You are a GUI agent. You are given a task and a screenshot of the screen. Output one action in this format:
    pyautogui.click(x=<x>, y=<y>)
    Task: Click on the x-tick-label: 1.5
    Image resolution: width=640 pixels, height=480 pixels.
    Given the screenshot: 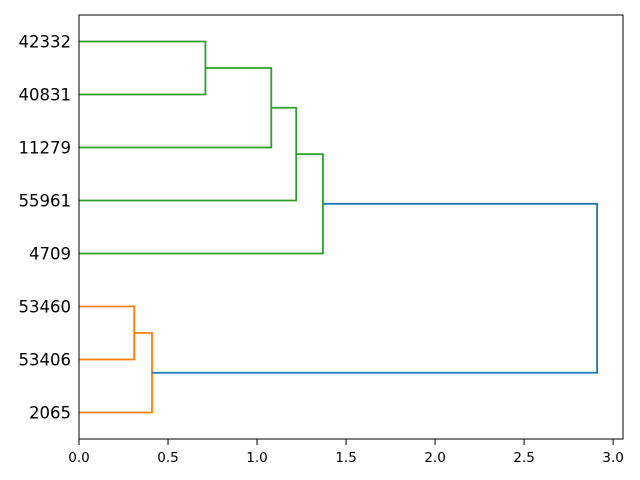 What is the action you would take?
    pyautogui.click(x=345, y=458)
    